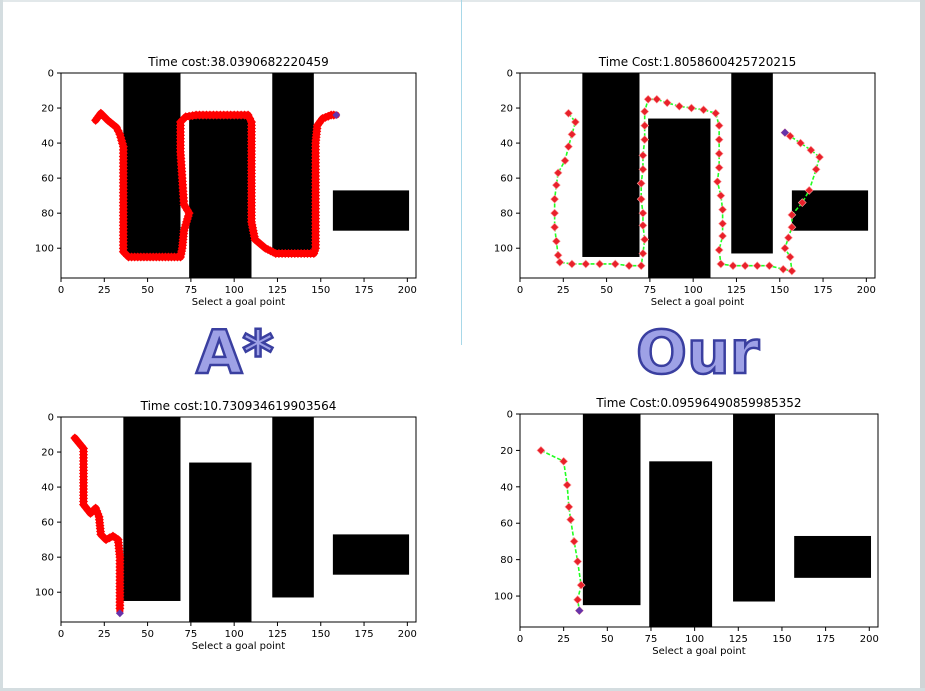  I want to click on ours-label: Our, so click(698, 353).